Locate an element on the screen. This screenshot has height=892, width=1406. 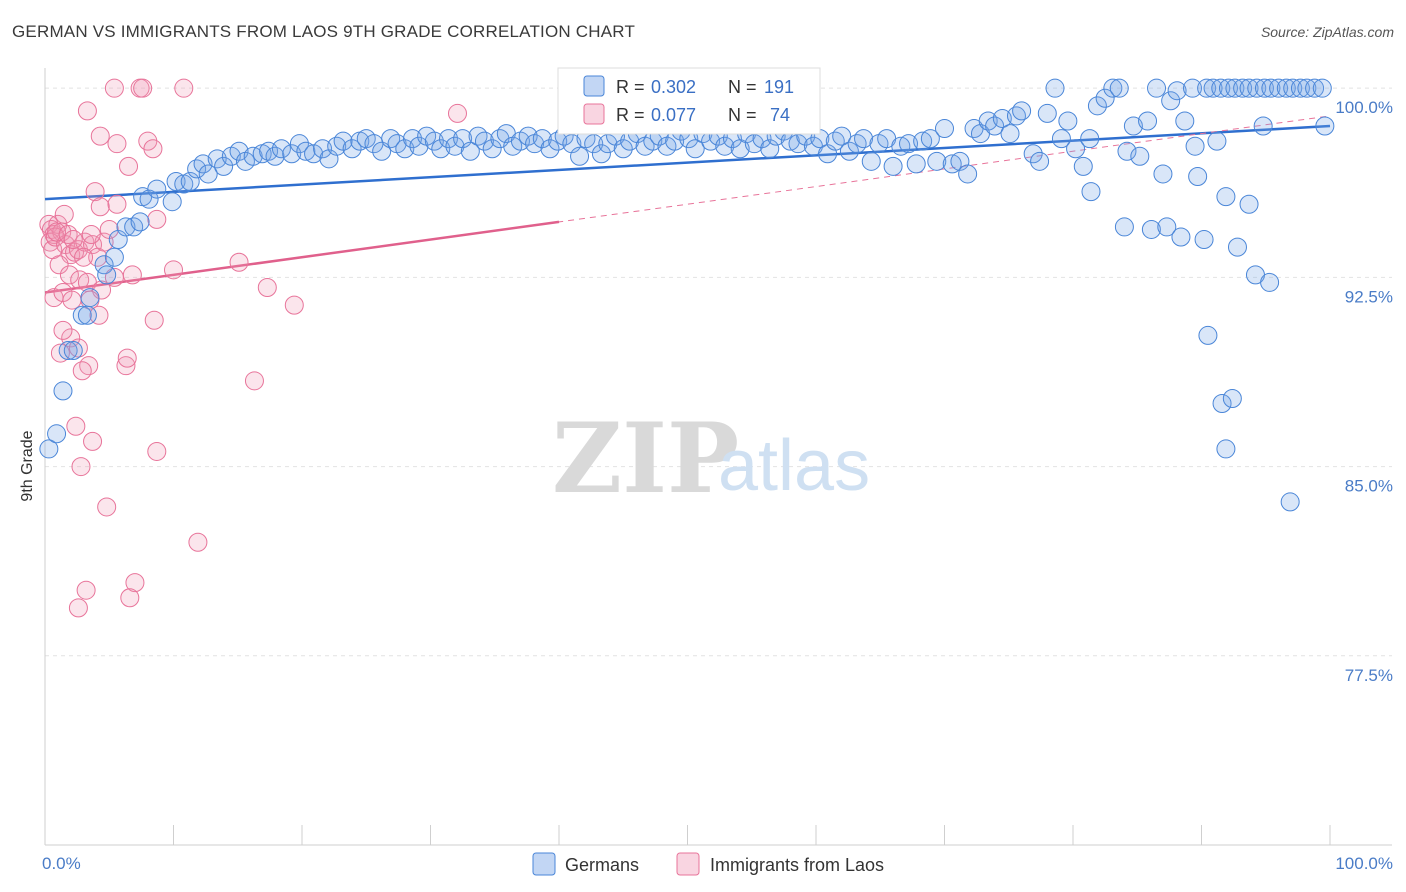
bottom-legend-laos: Immigrants from Laos is located at coordinates (797, 865).